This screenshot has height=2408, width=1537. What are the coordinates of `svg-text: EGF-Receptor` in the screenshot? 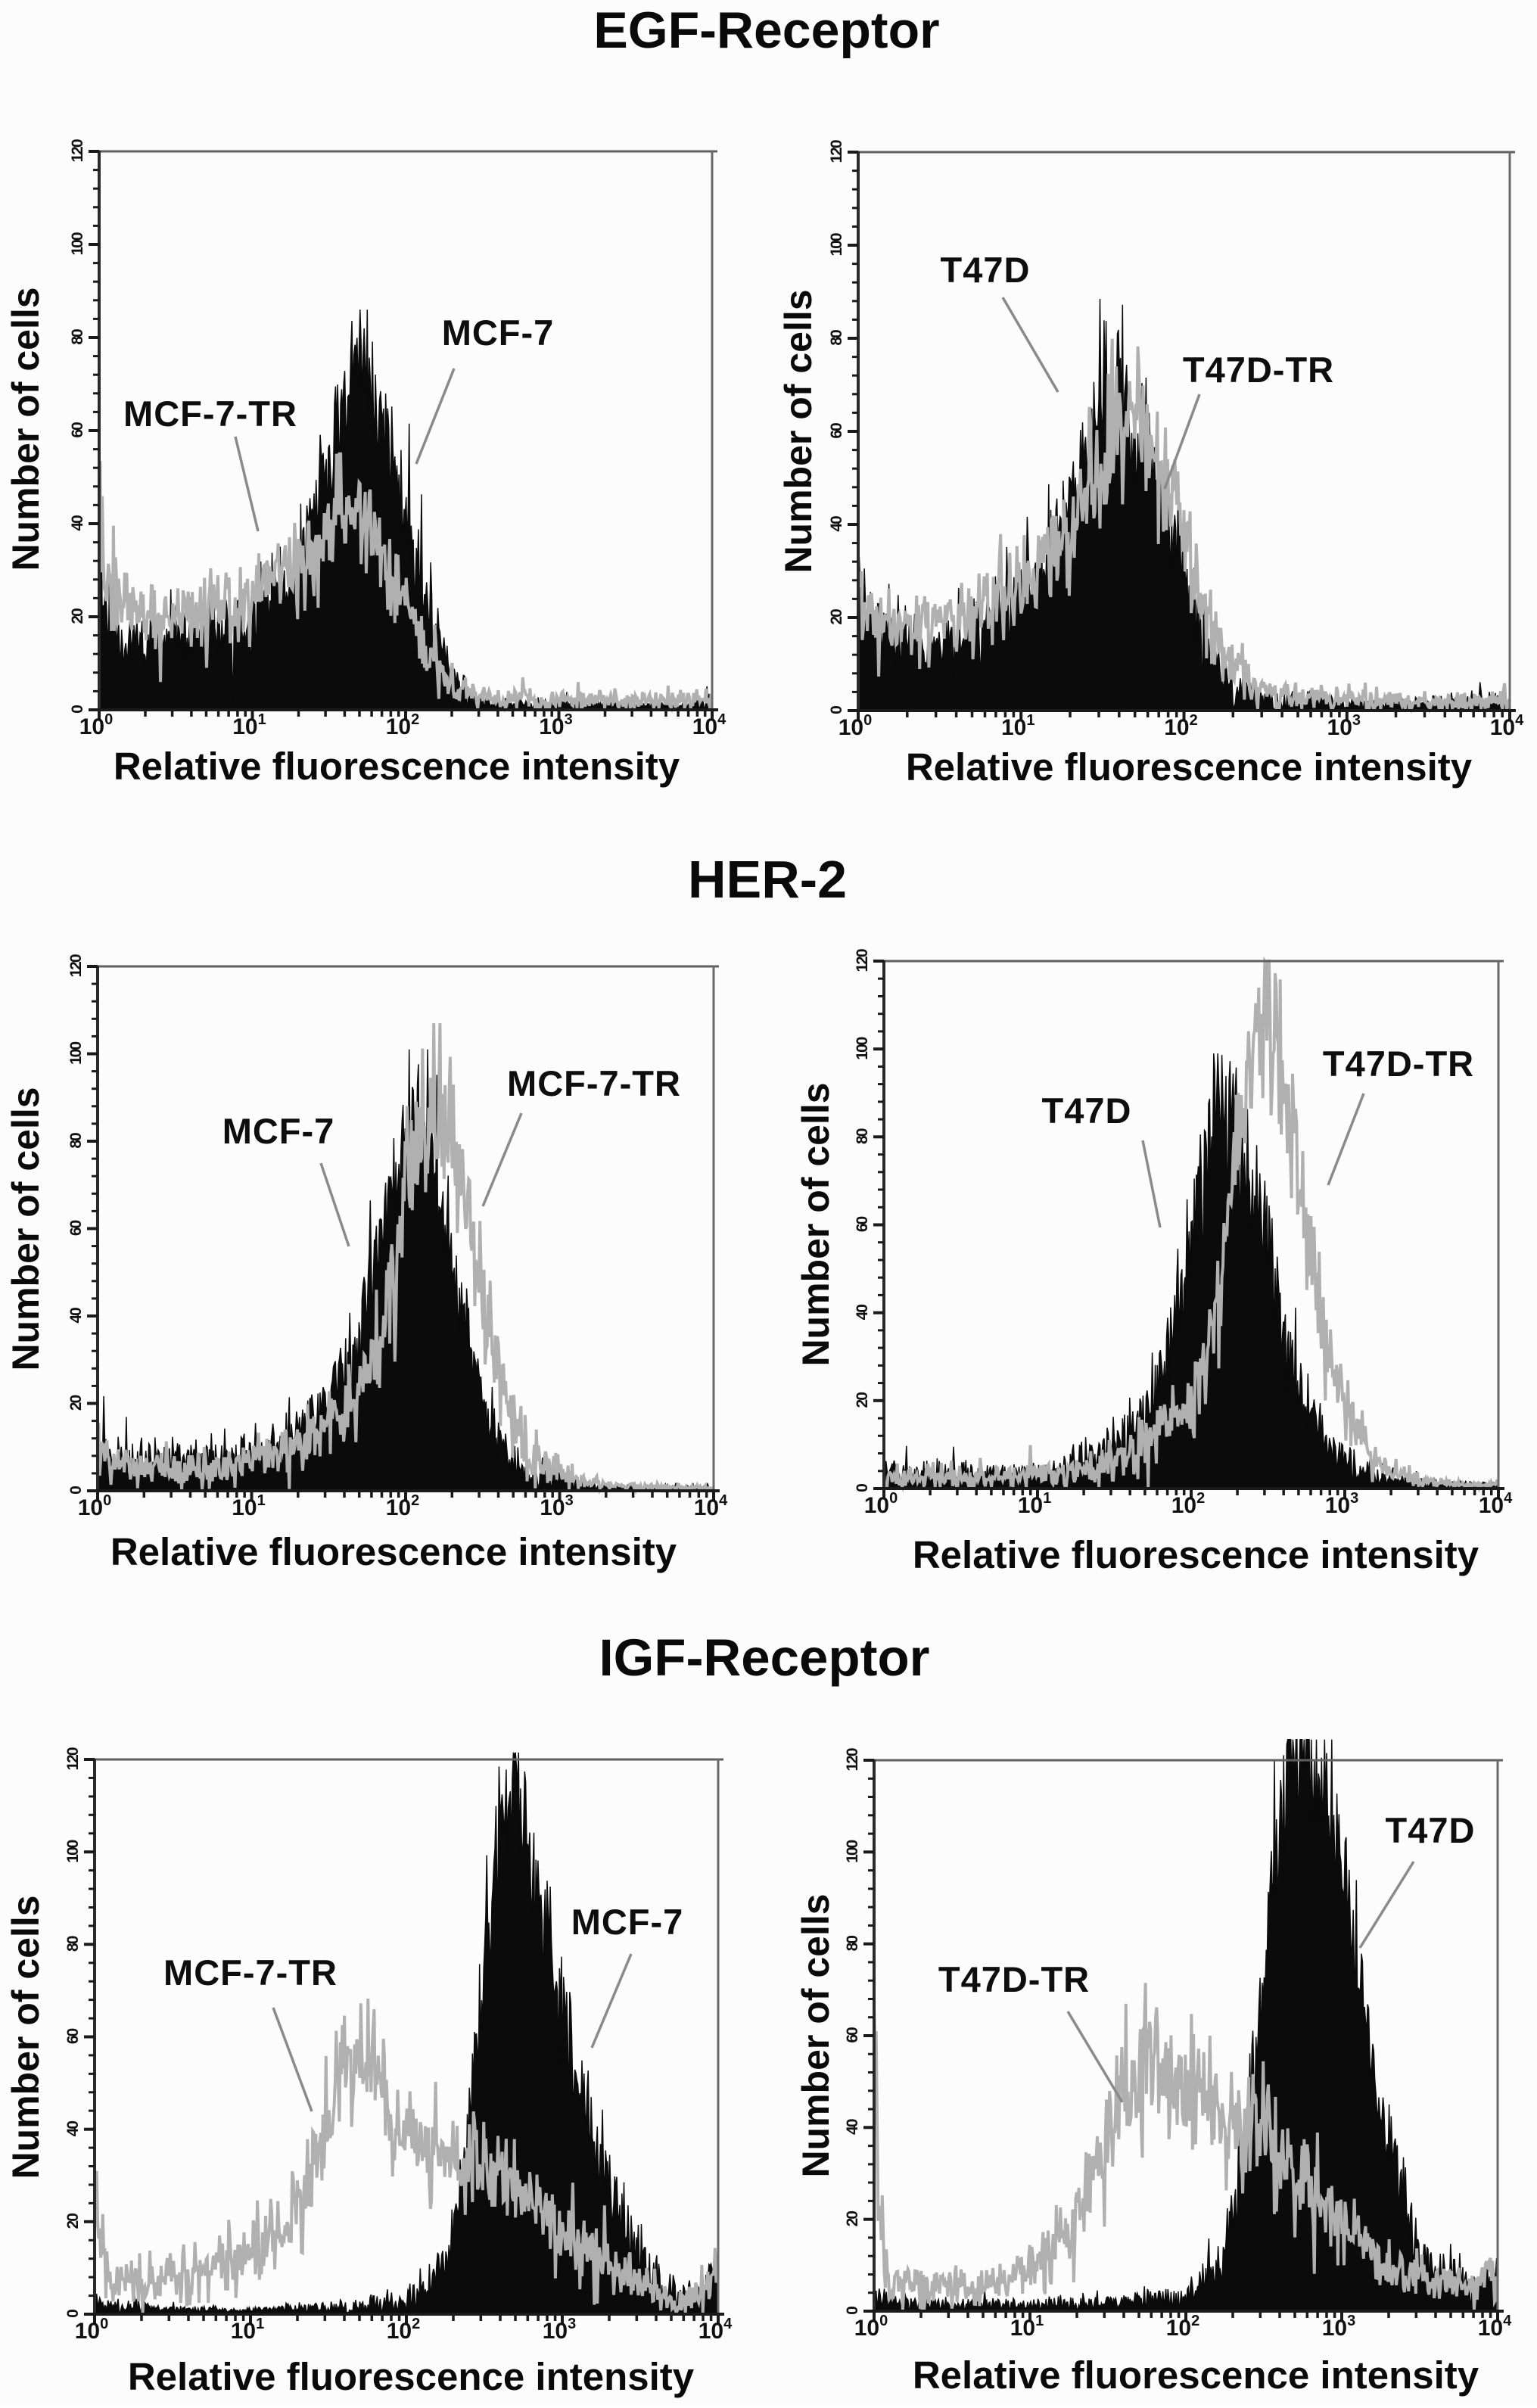 It's located at (766, 31).